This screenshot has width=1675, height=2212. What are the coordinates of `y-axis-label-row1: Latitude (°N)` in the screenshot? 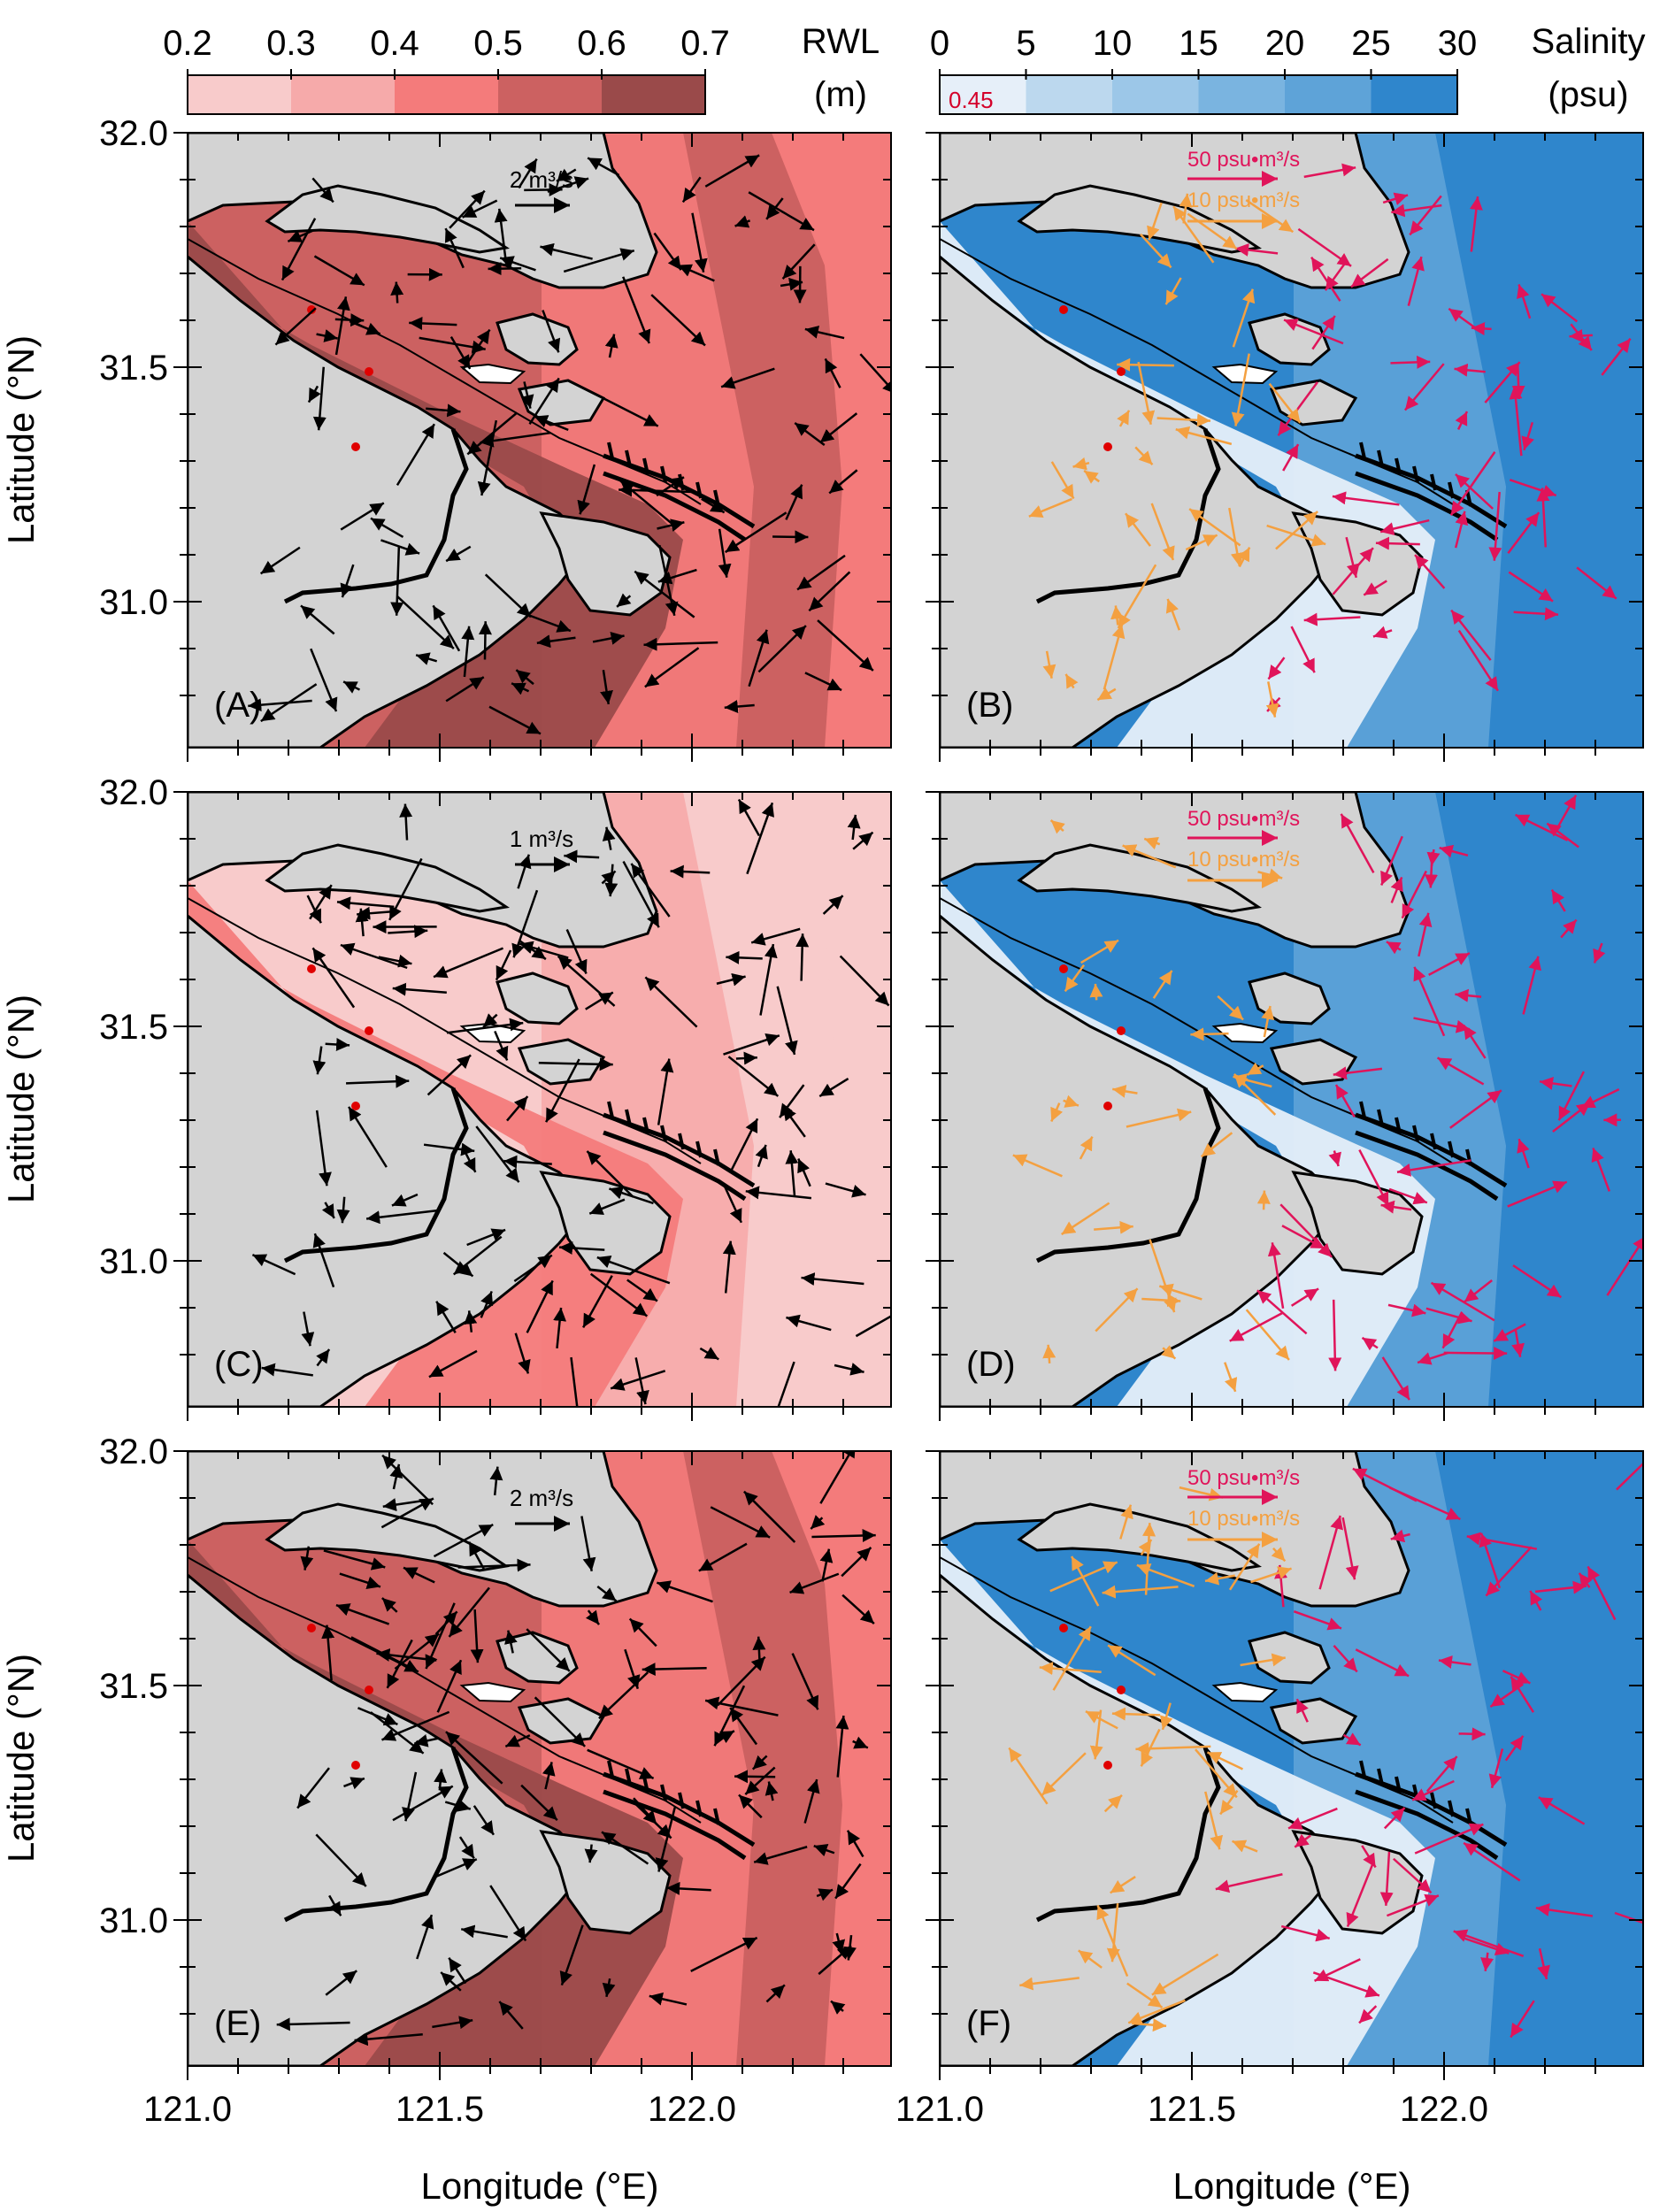 It's located at (21, 440).